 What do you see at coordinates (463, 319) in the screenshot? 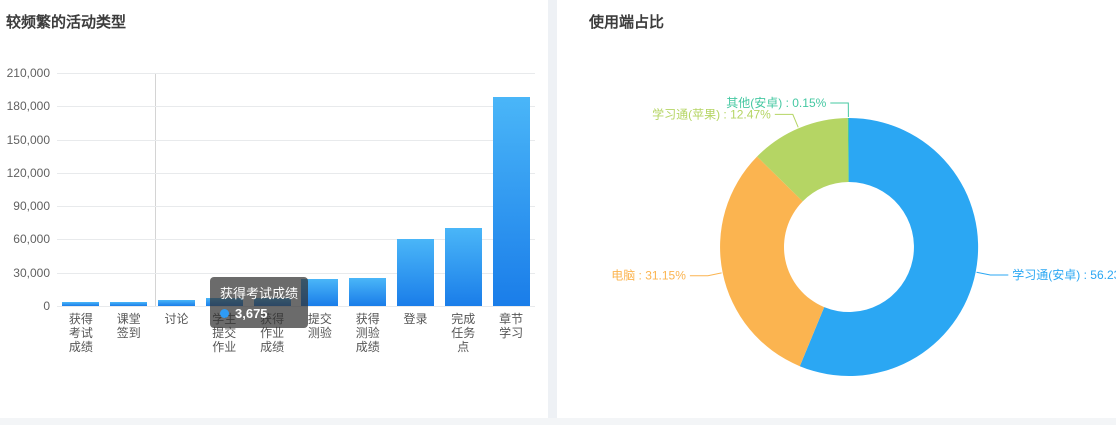
I see `x-label-line: 完成` at bounding box center [463, 319].